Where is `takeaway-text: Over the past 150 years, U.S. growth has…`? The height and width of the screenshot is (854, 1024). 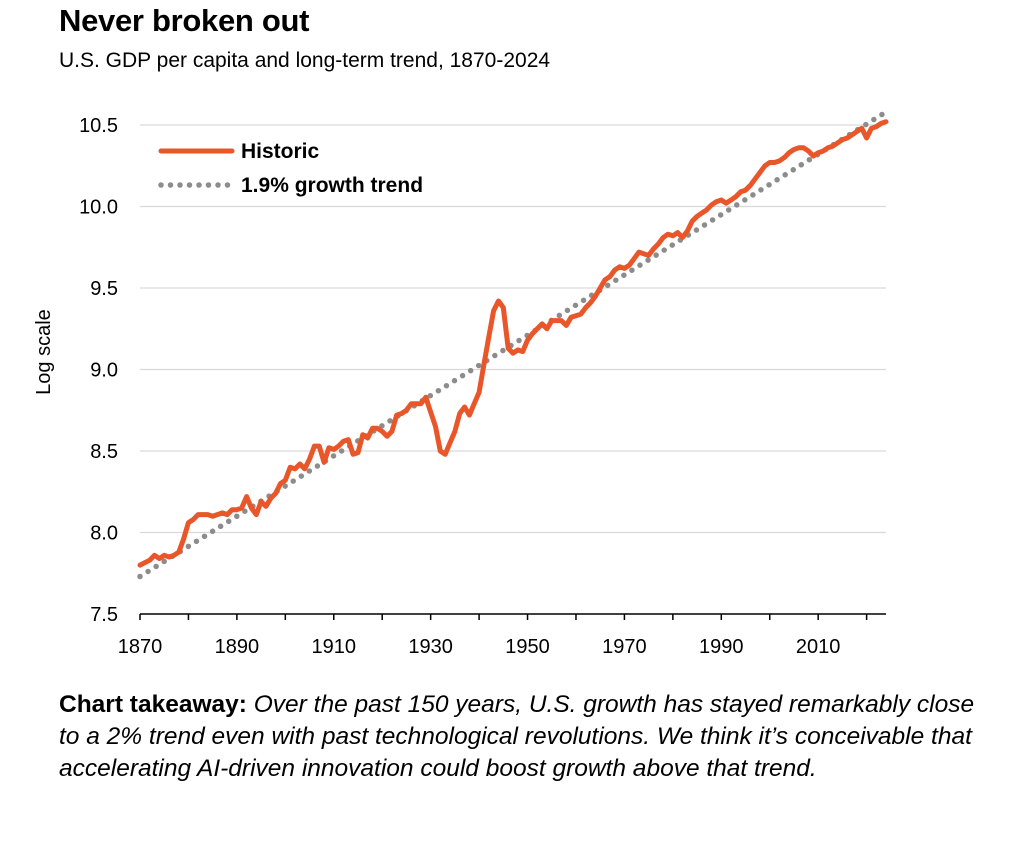
takeaway-text: Over the past 150 years, U.S. growth has… is located at coordinates (517, 736).